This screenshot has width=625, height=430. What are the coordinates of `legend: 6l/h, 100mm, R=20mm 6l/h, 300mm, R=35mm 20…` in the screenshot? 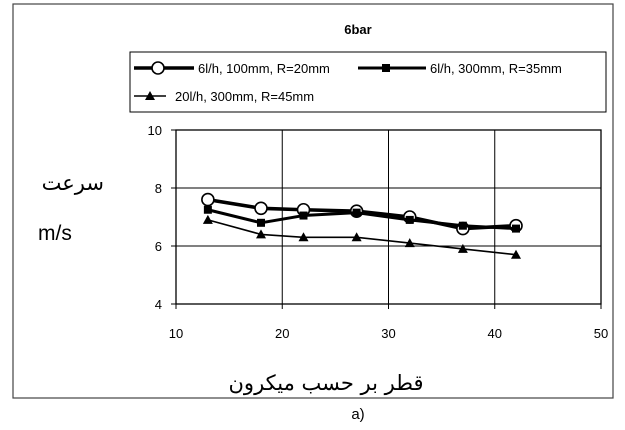 It's located at (368, 82).